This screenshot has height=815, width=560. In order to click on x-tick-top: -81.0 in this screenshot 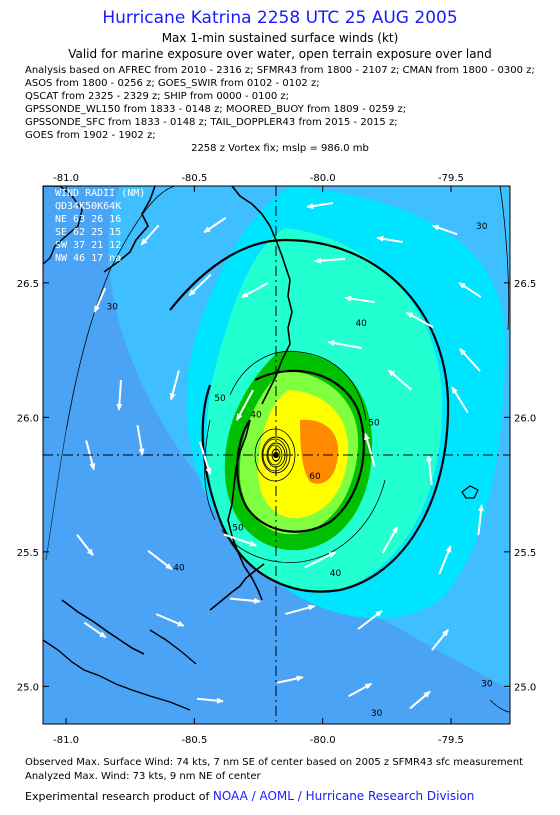, I will do `click(66, 178)`.